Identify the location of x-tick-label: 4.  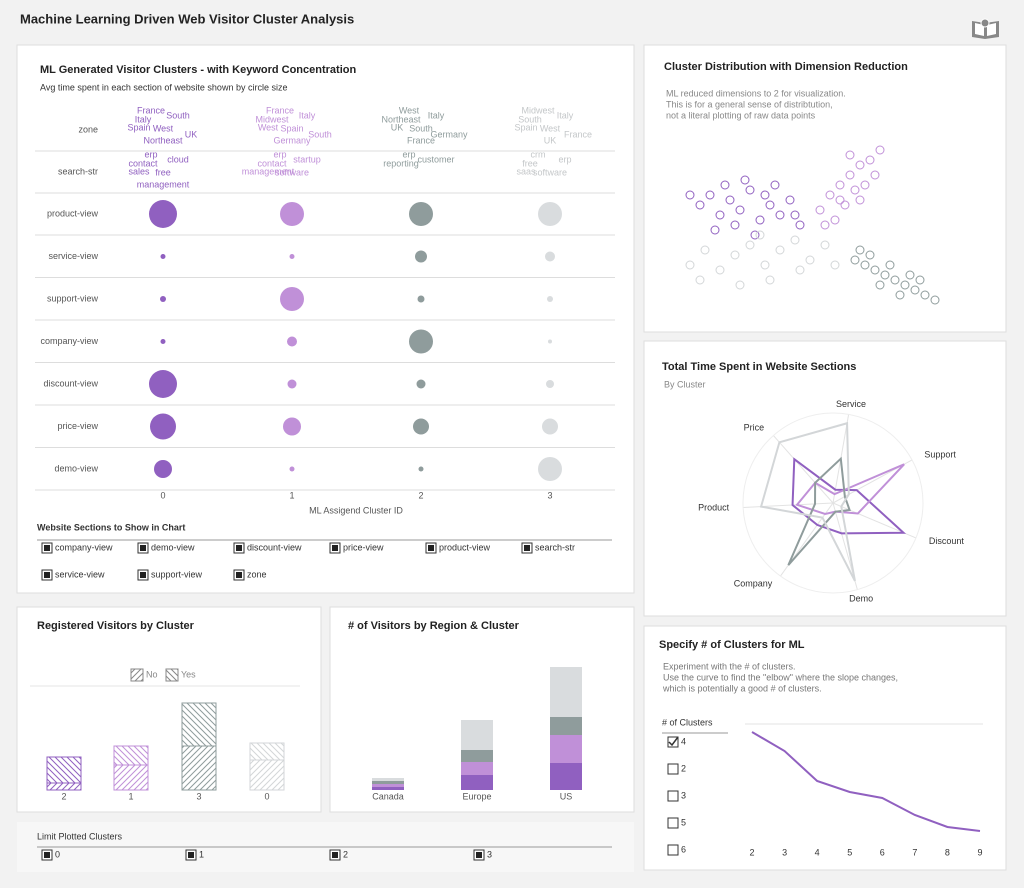
(817, 852).